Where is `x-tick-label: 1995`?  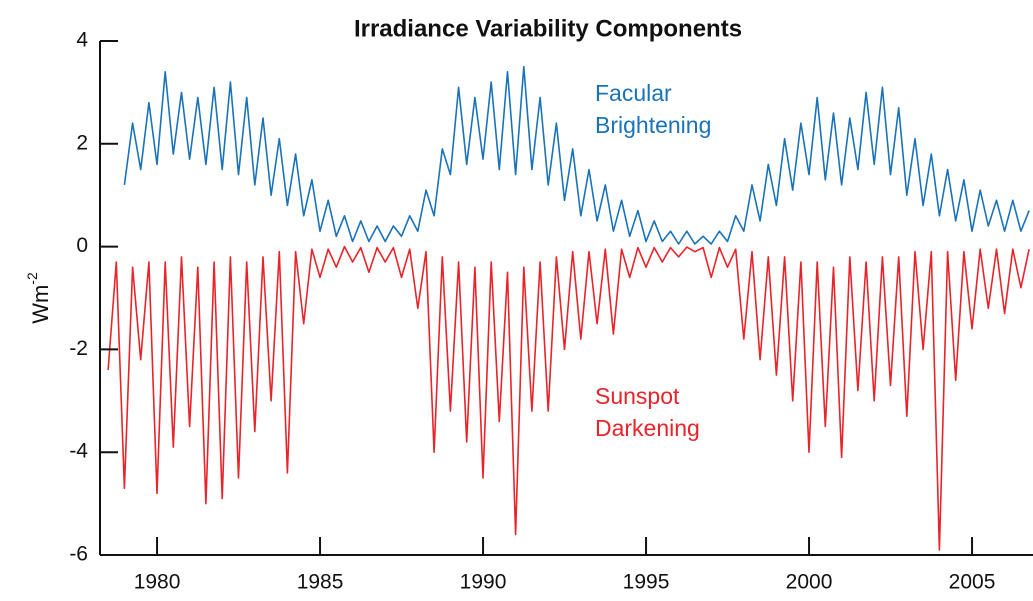
x-tick-label: 1995 is located at coordinates (646, 582).